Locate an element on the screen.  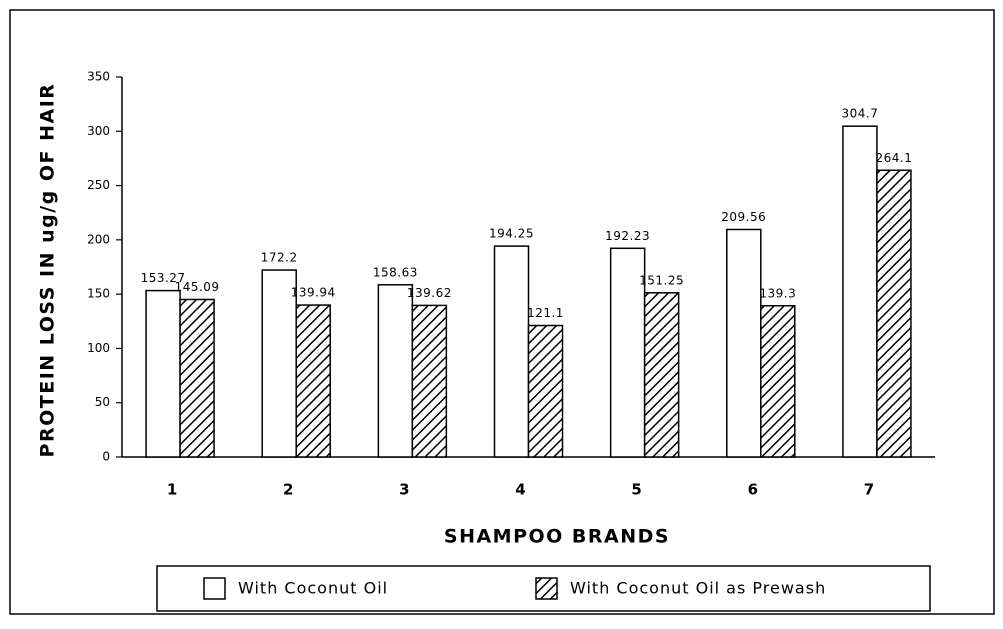
value-label: 194.25 is located at coordinates (511, 234).